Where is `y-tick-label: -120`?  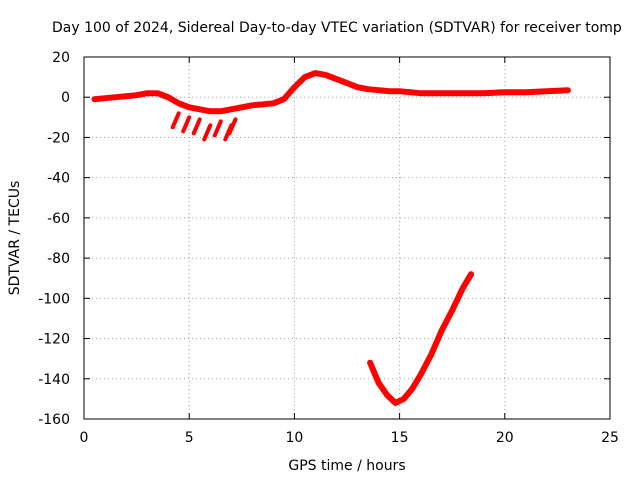
y-tick-label: -120 is located at coordinates (54, 340).